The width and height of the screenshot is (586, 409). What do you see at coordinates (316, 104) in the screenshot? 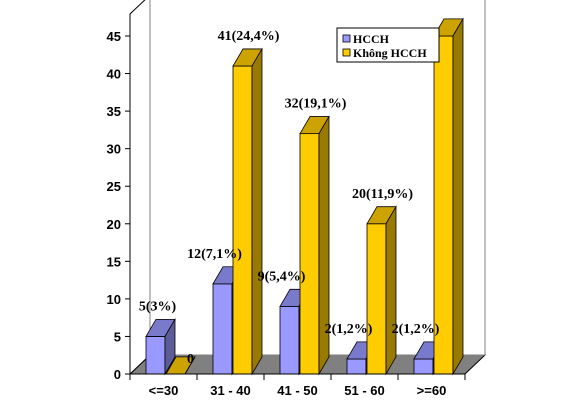
I see `data-label: 32(19,1%)` at bounding box center [316, 104].